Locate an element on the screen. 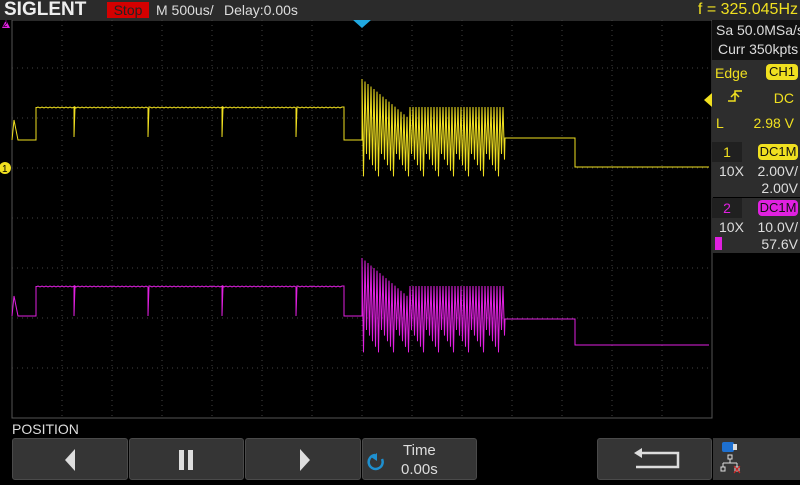  ch1-probe: 10X is located at coordinates (731, 171).